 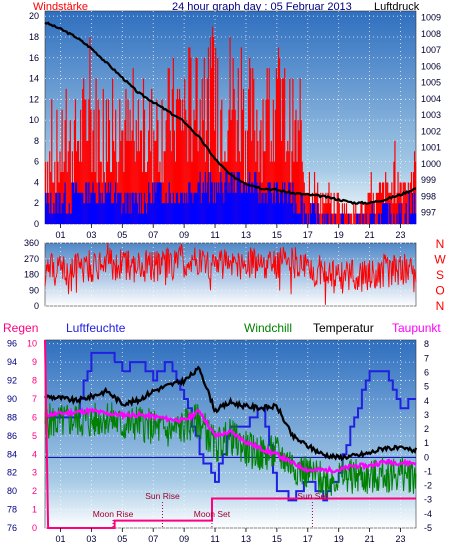 What do you see at coordinates (426, 401) in the screenshot?
I see `temperature-tick-label: 4` at bounding box center [426, 401].